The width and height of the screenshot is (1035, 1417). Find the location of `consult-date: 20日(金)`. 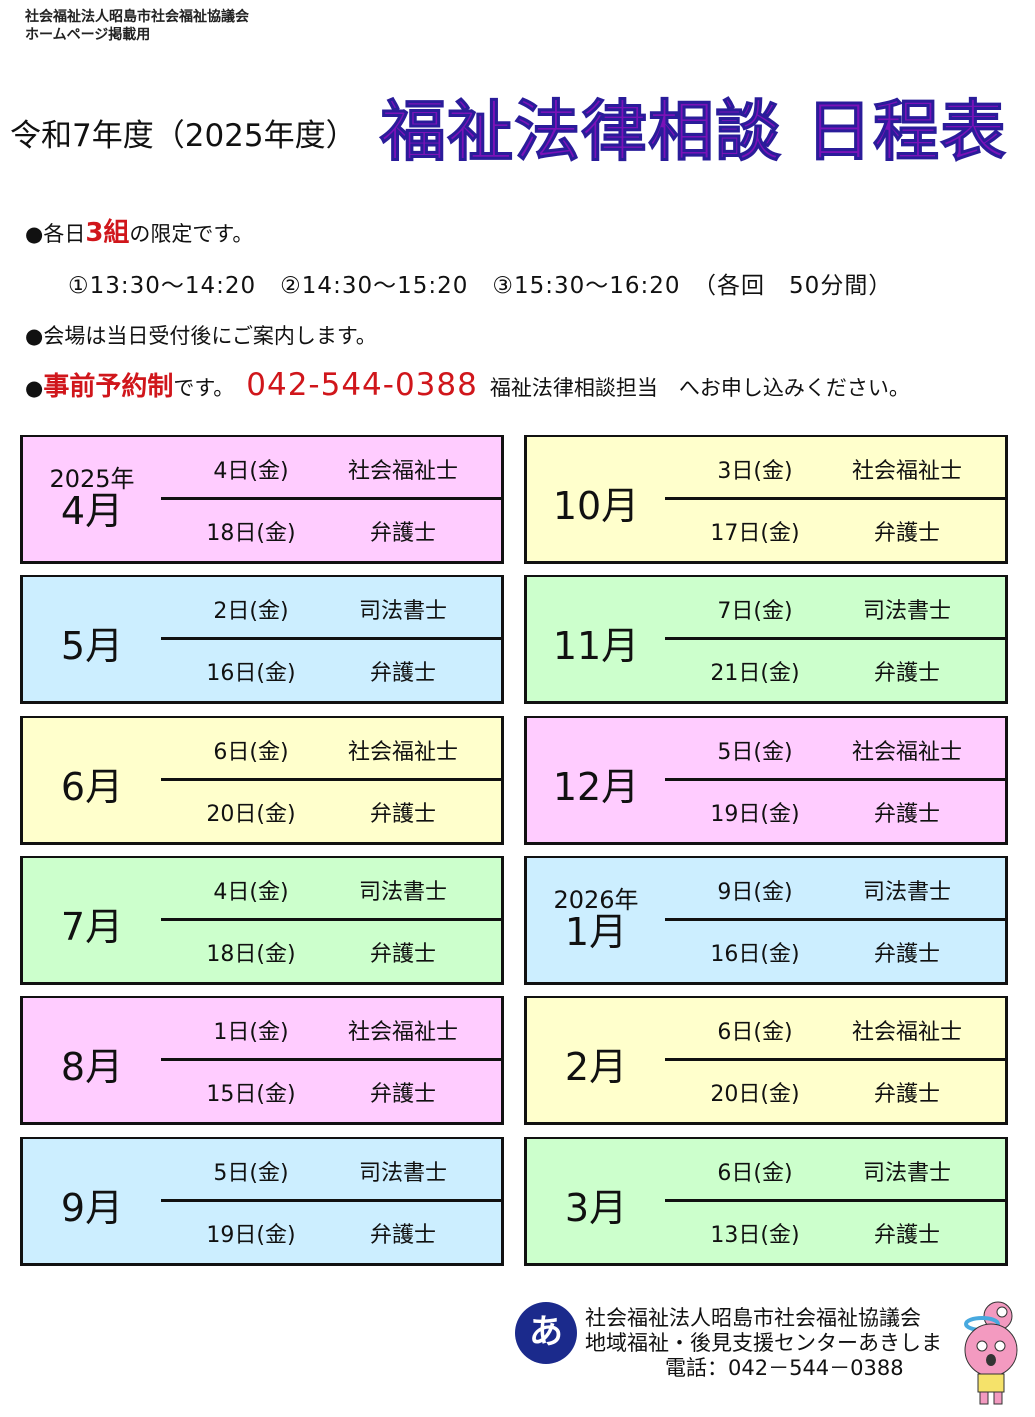

consult-date: 20日(金) is located at coordinates (755, 1095).